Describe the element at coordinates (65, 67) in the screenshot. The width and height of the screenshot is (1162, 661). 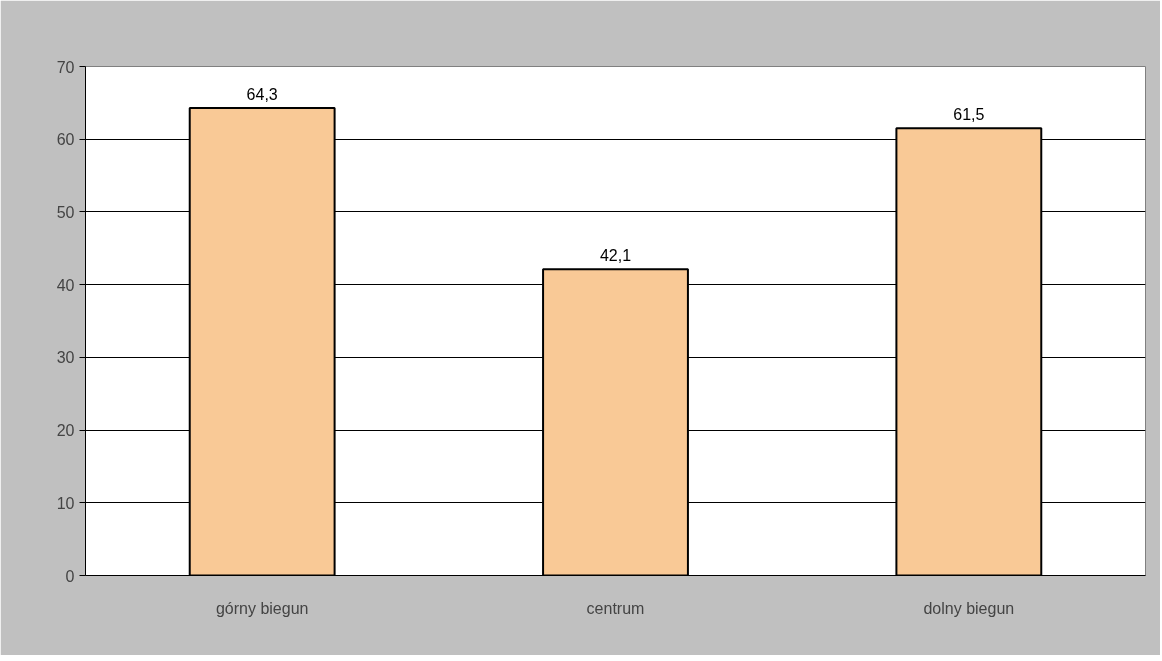
I see `y-tick-label: 70` at that location.